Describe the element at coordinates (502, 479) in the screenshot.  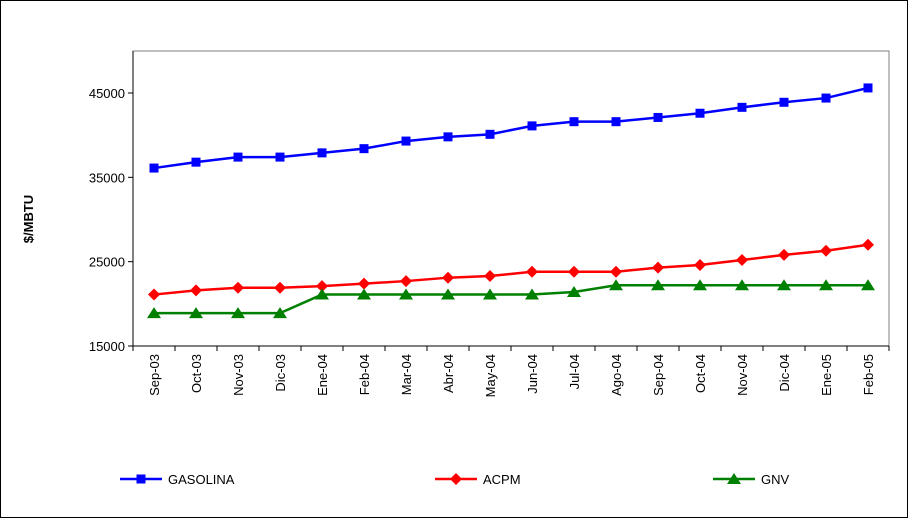
I see `legend-label-acpm: ACPM` at that location.